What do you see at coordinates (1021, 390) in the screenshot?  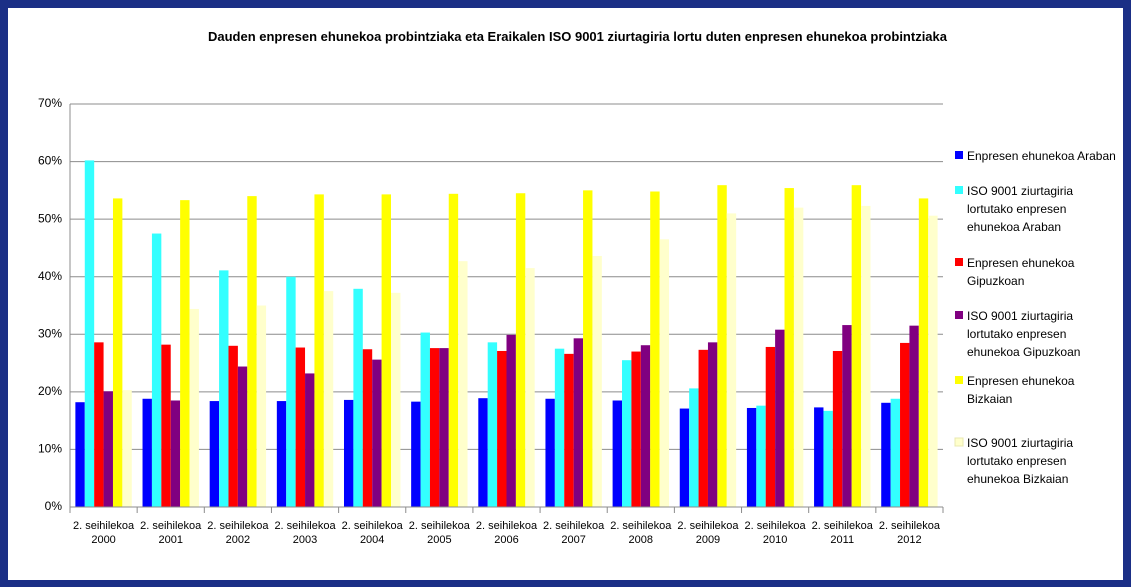 I see `legend-label: Enpresen ehunekoa Bizkaian` at bounding box center [1021, 390].